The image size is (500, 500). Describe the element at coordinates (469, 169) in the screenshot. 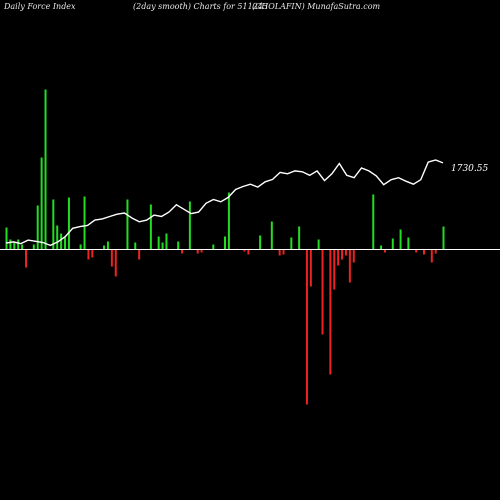

I see `last-price-label: 1730.55` at that location.